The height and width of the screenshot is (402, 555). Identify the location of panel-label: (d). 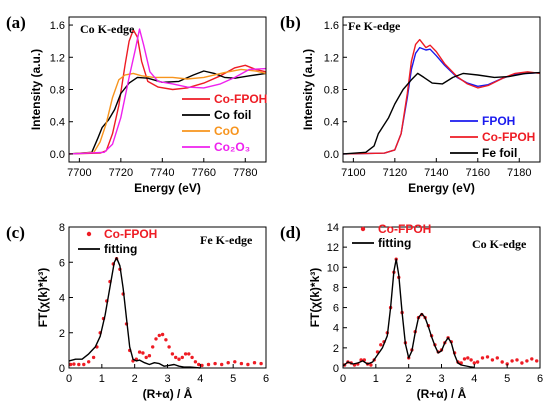
(290, 232).